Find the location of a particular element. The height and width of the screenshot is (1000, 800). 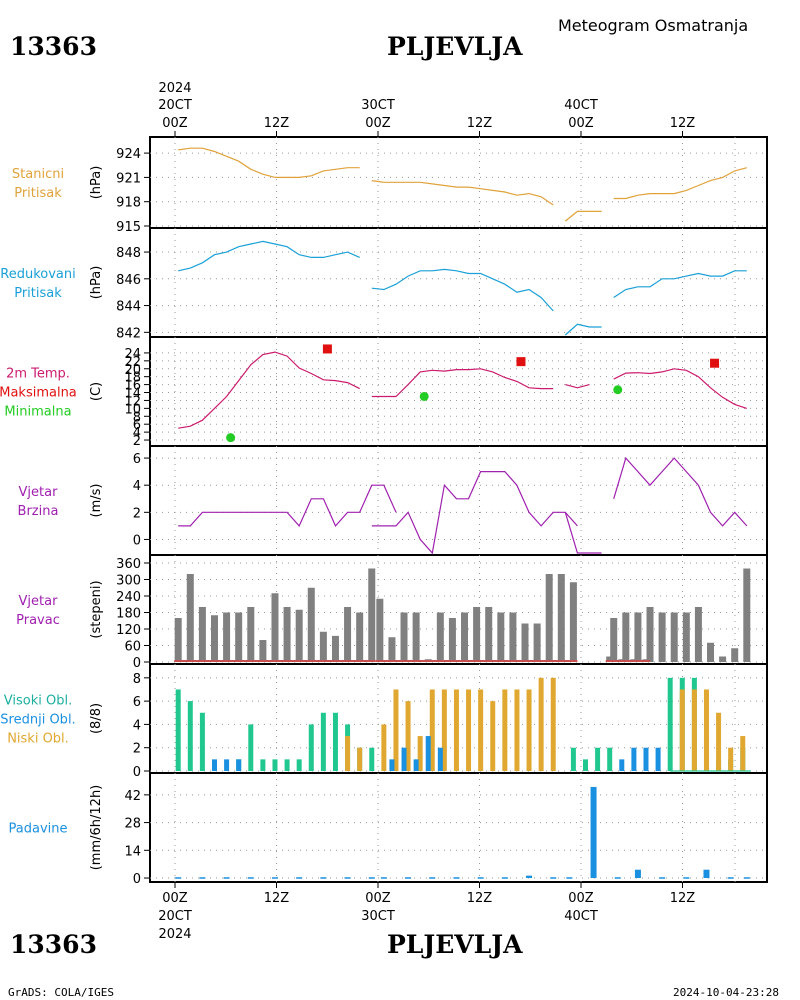

y-tick-label: 240 is located at coordinates (128, 597).